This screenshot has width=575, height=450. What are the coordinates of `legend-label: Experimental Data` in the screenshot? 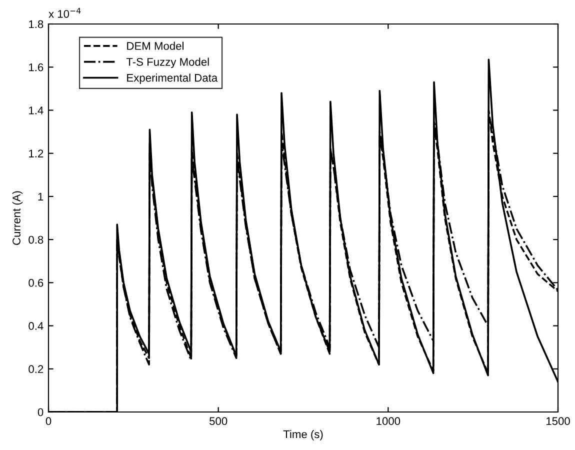 It's located at (172, 79).